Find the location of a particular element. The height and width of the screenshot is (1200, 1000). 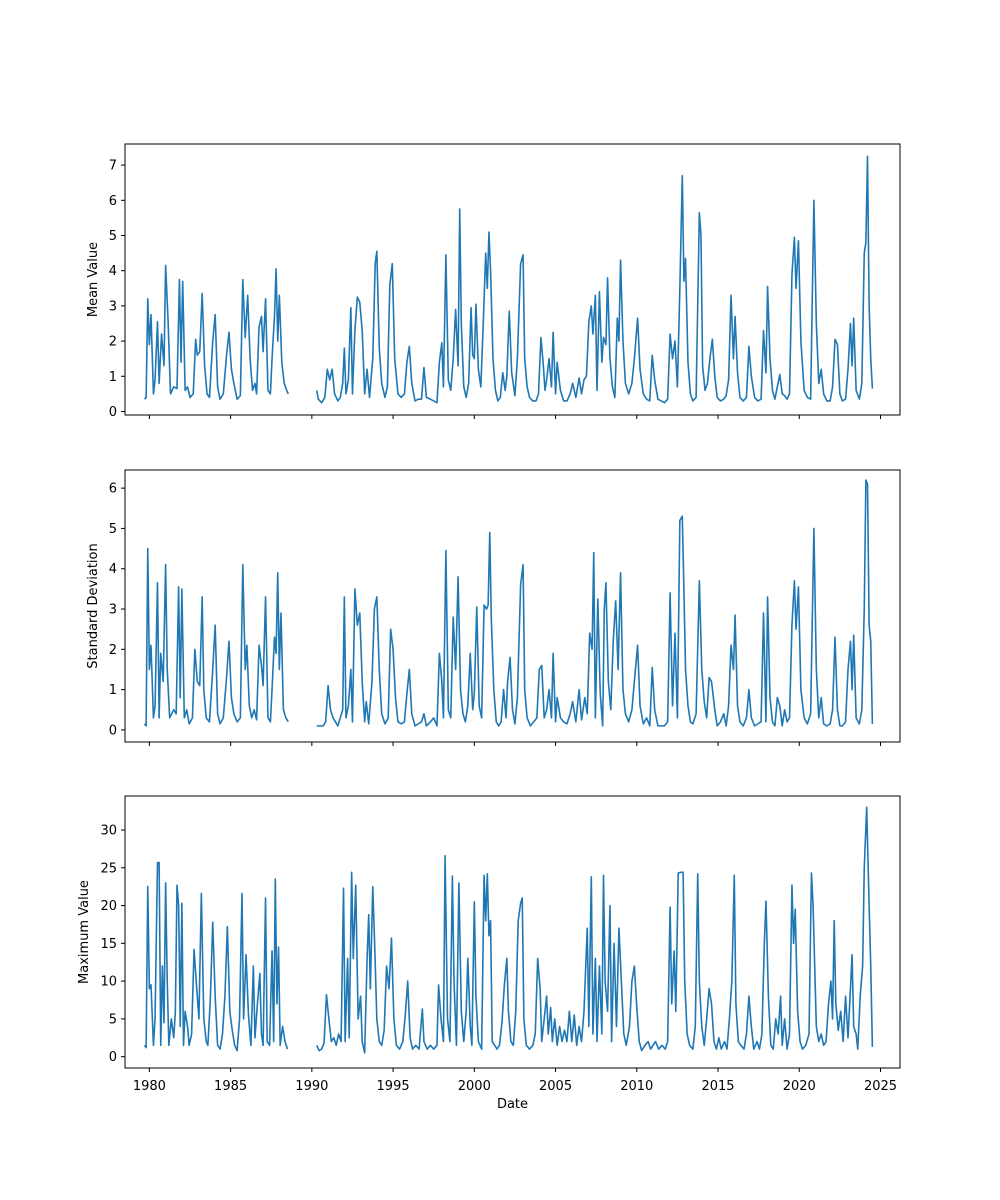

x-tick-label: 1995 is located at coordinates (393, 1086).